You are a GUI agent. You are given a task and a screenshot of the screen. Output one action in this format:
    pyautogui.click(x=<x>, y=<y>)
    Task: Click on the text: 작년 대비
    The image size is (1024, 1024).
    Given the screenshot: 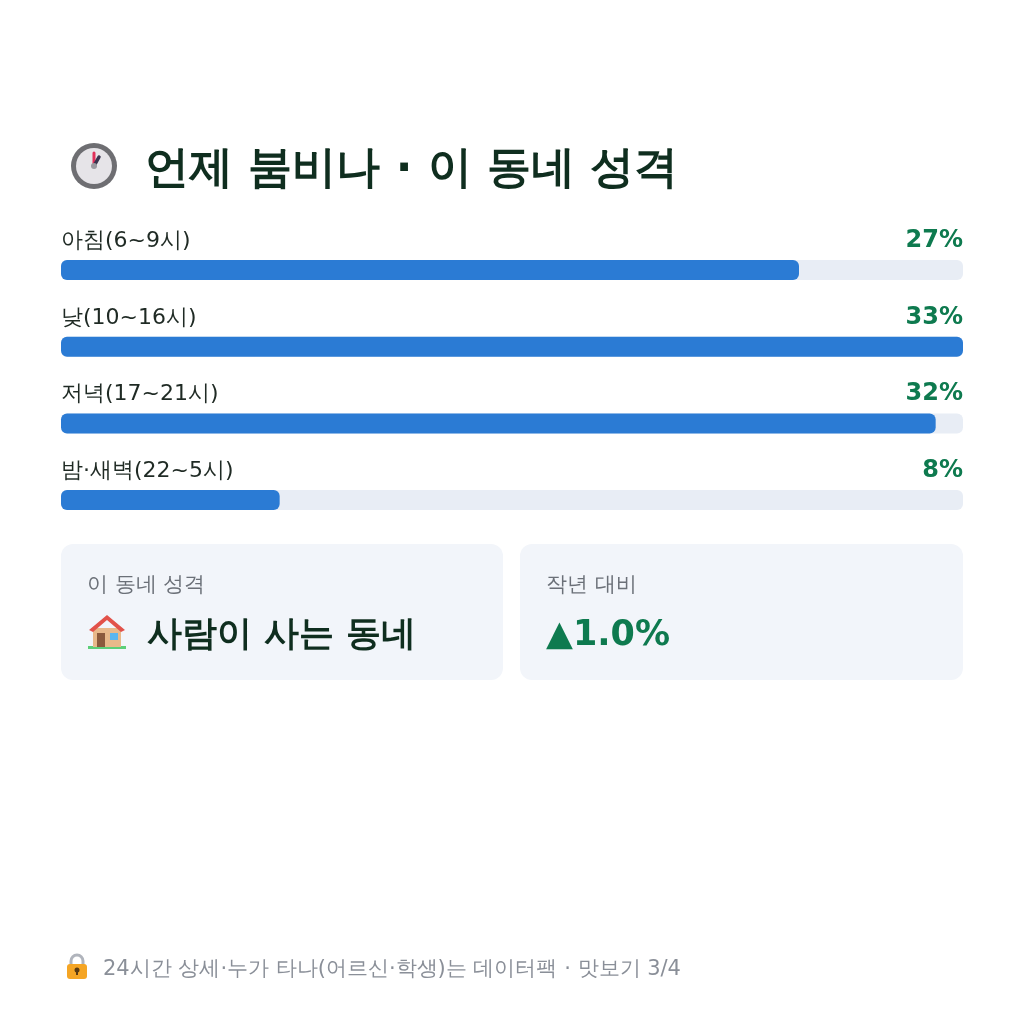 What is the action you would take?
    pyautogui.click(x=591, y=584)
    